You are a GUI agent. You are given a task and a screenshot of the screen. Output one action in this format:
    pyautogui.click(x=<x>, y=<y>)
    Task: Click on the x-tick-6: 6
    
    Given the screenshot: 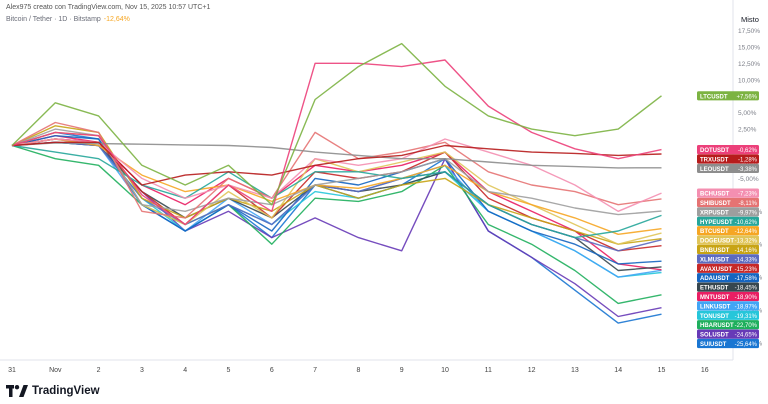 What is the action you would take?
    pyautogui.click(x=272, y=370)
    